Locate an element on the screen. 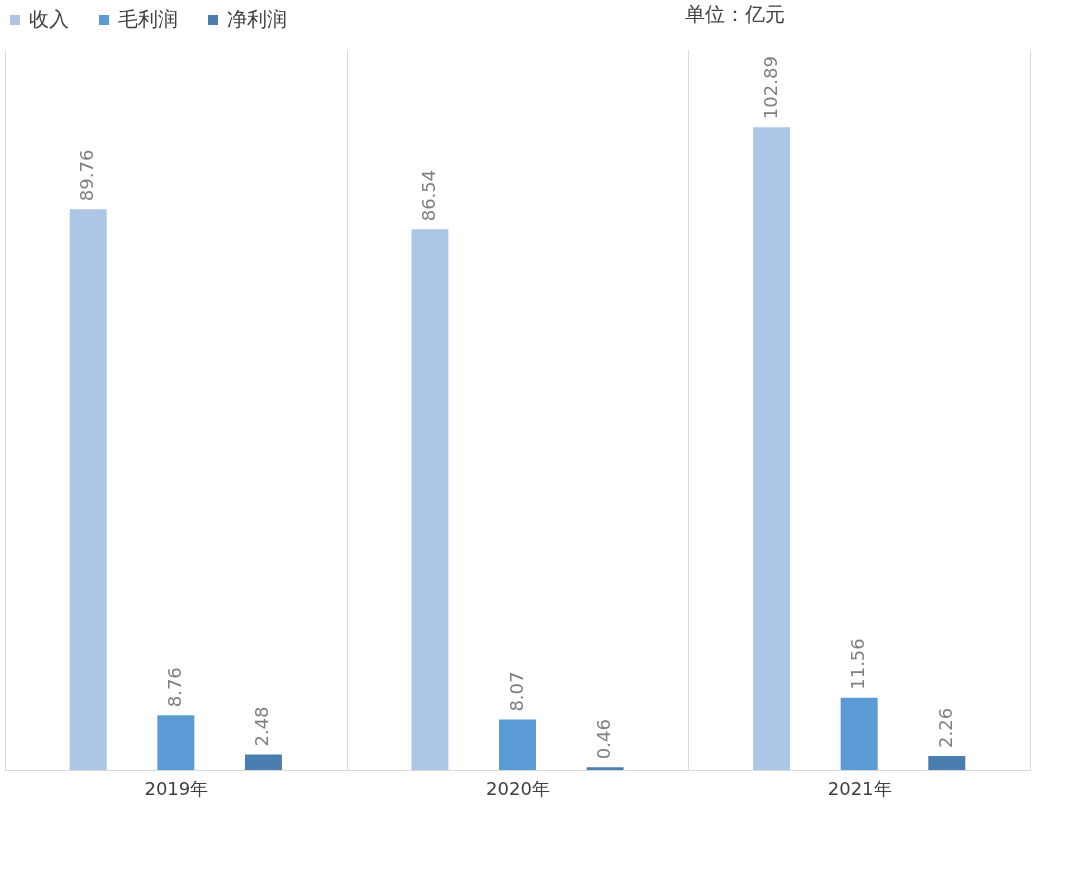 This screenshot has width=1080, height=872. text: 单位：亿元 is located at coordinates (735, 14).